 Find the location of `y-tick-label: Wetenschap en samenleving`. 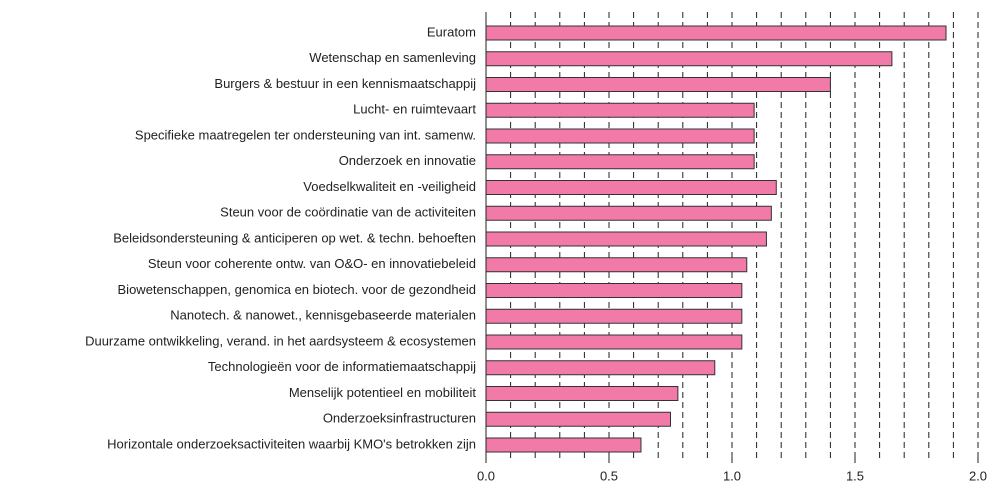

y-tick-label: Wetenschap en samenleving is located at coordinates (392, 57).